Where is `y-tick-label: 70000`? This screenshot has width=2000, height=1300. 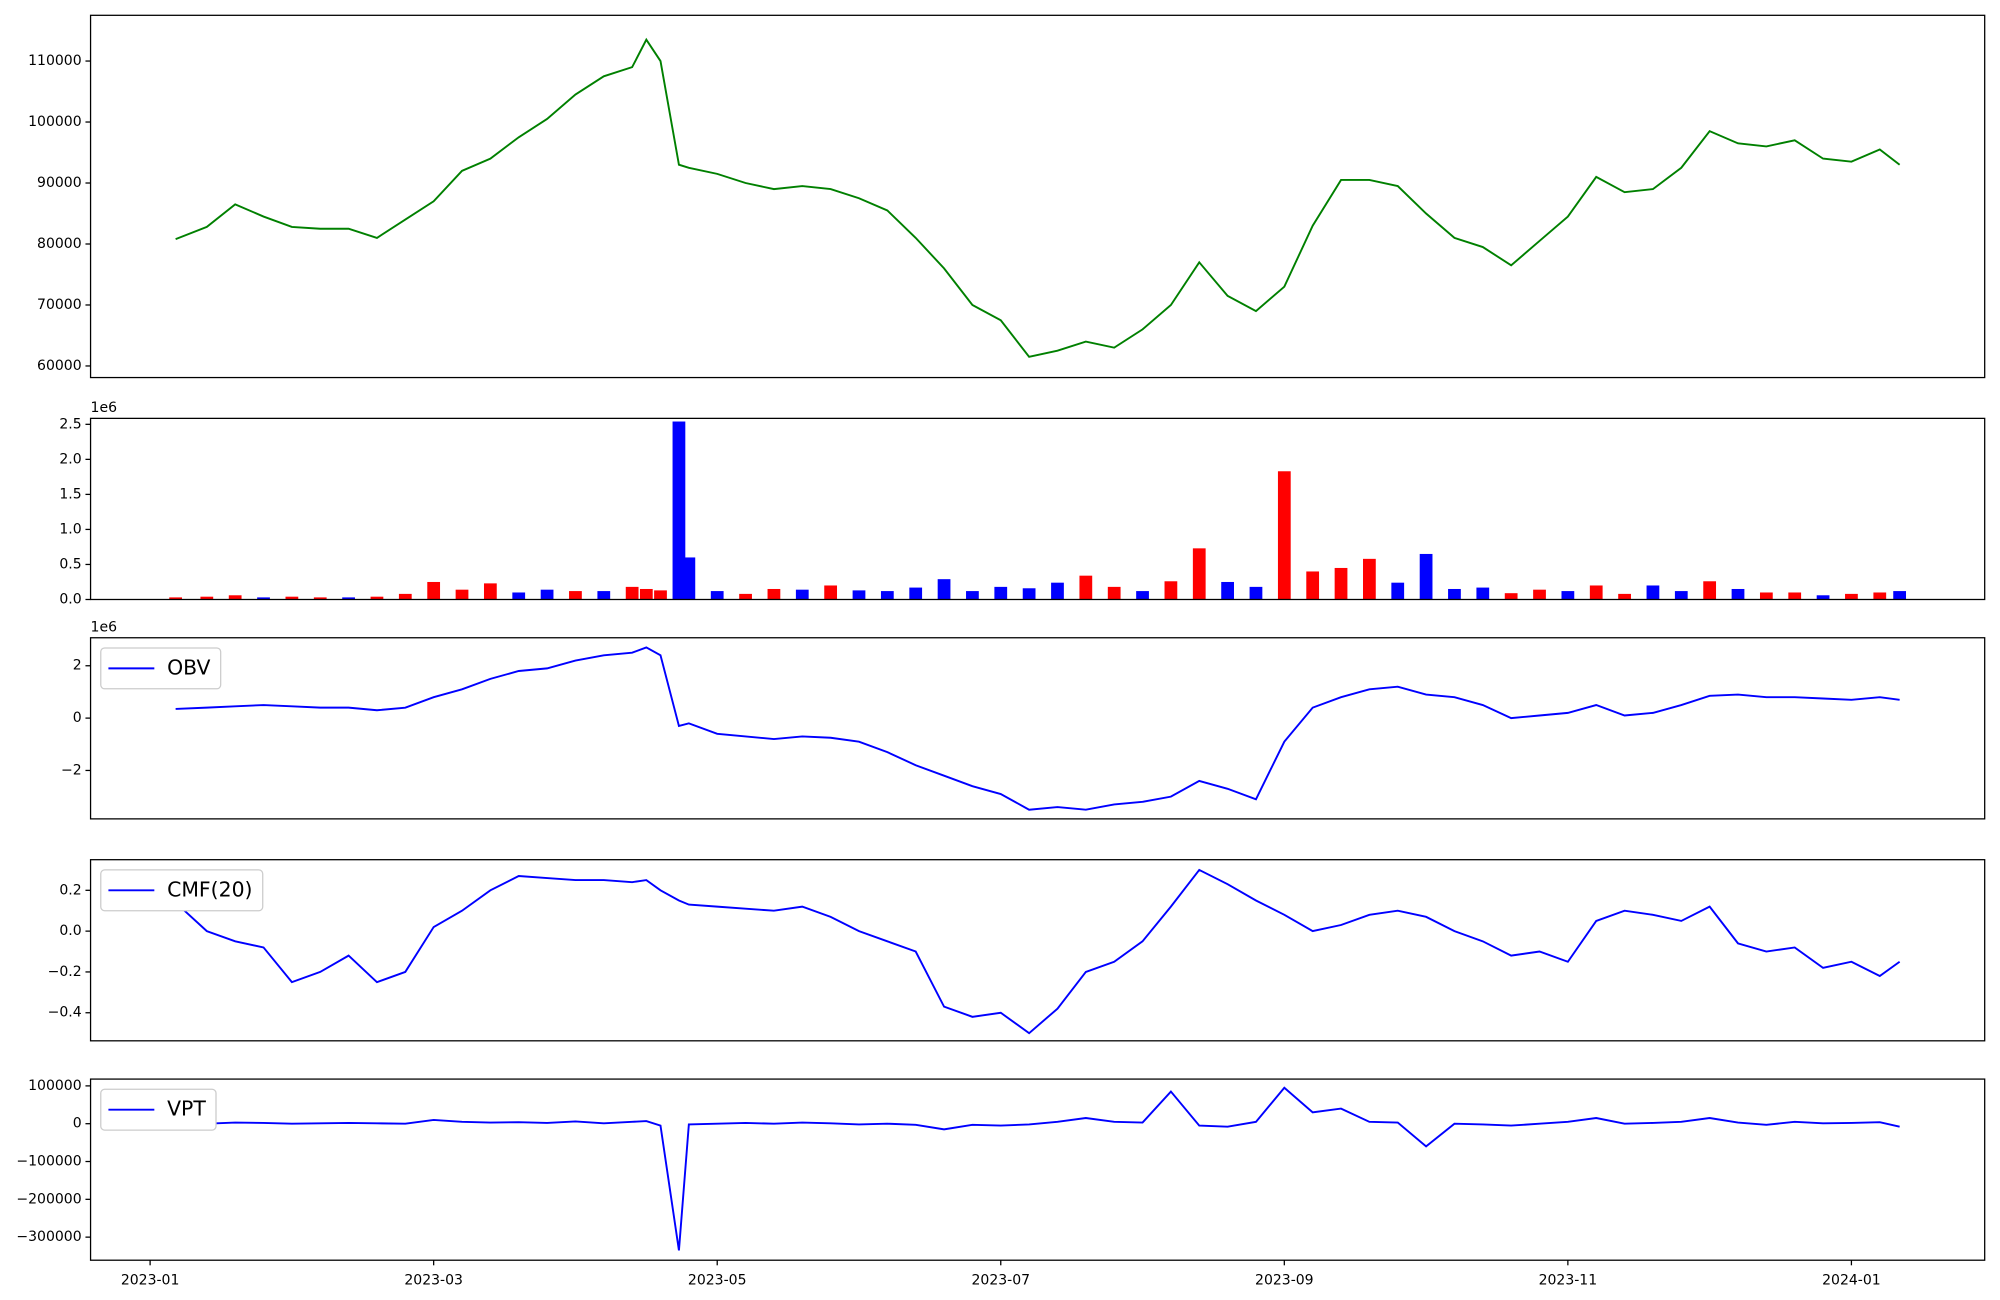
y-tick-label: 70000 is located at coordinates (59, 305).